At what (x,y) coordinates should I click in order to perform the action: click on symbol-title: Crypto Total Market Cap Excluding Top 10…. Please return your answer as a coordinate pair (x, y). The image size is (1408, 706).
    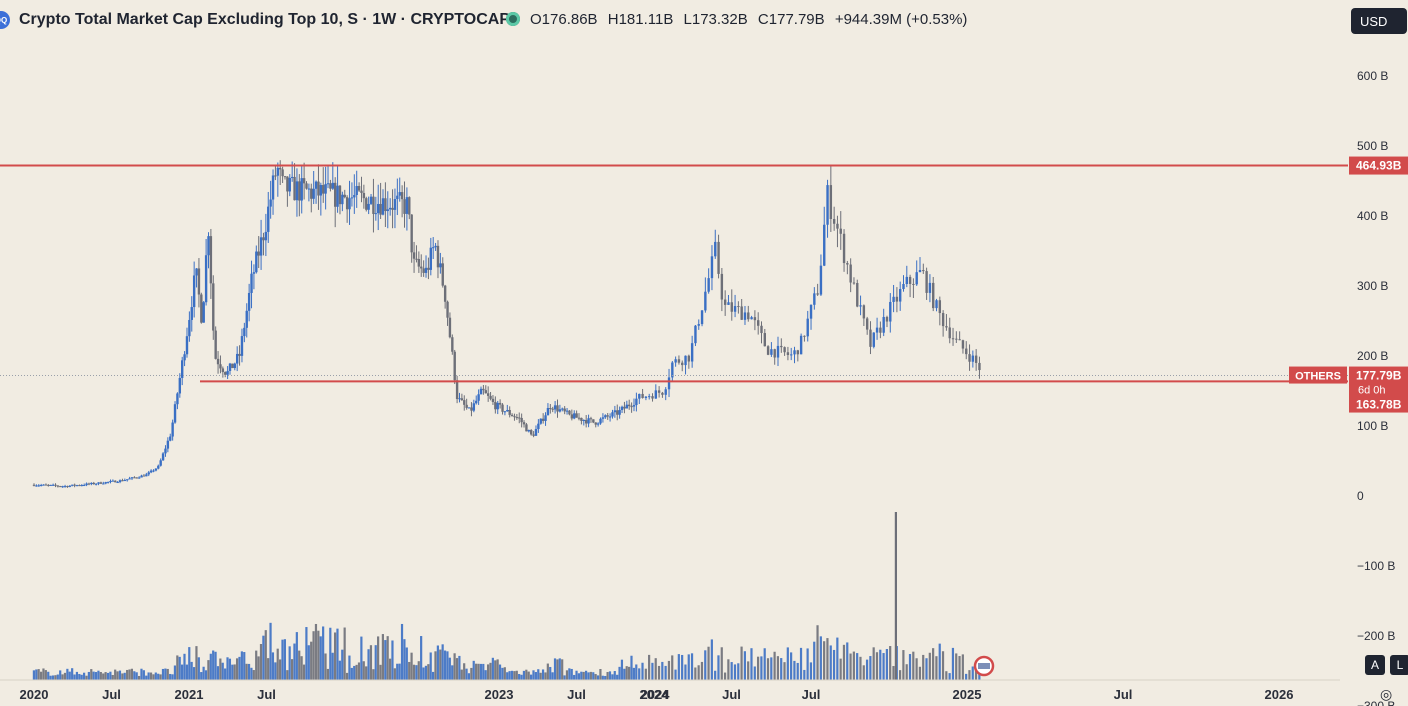
    Looking at the image, I should click on (265, 19).